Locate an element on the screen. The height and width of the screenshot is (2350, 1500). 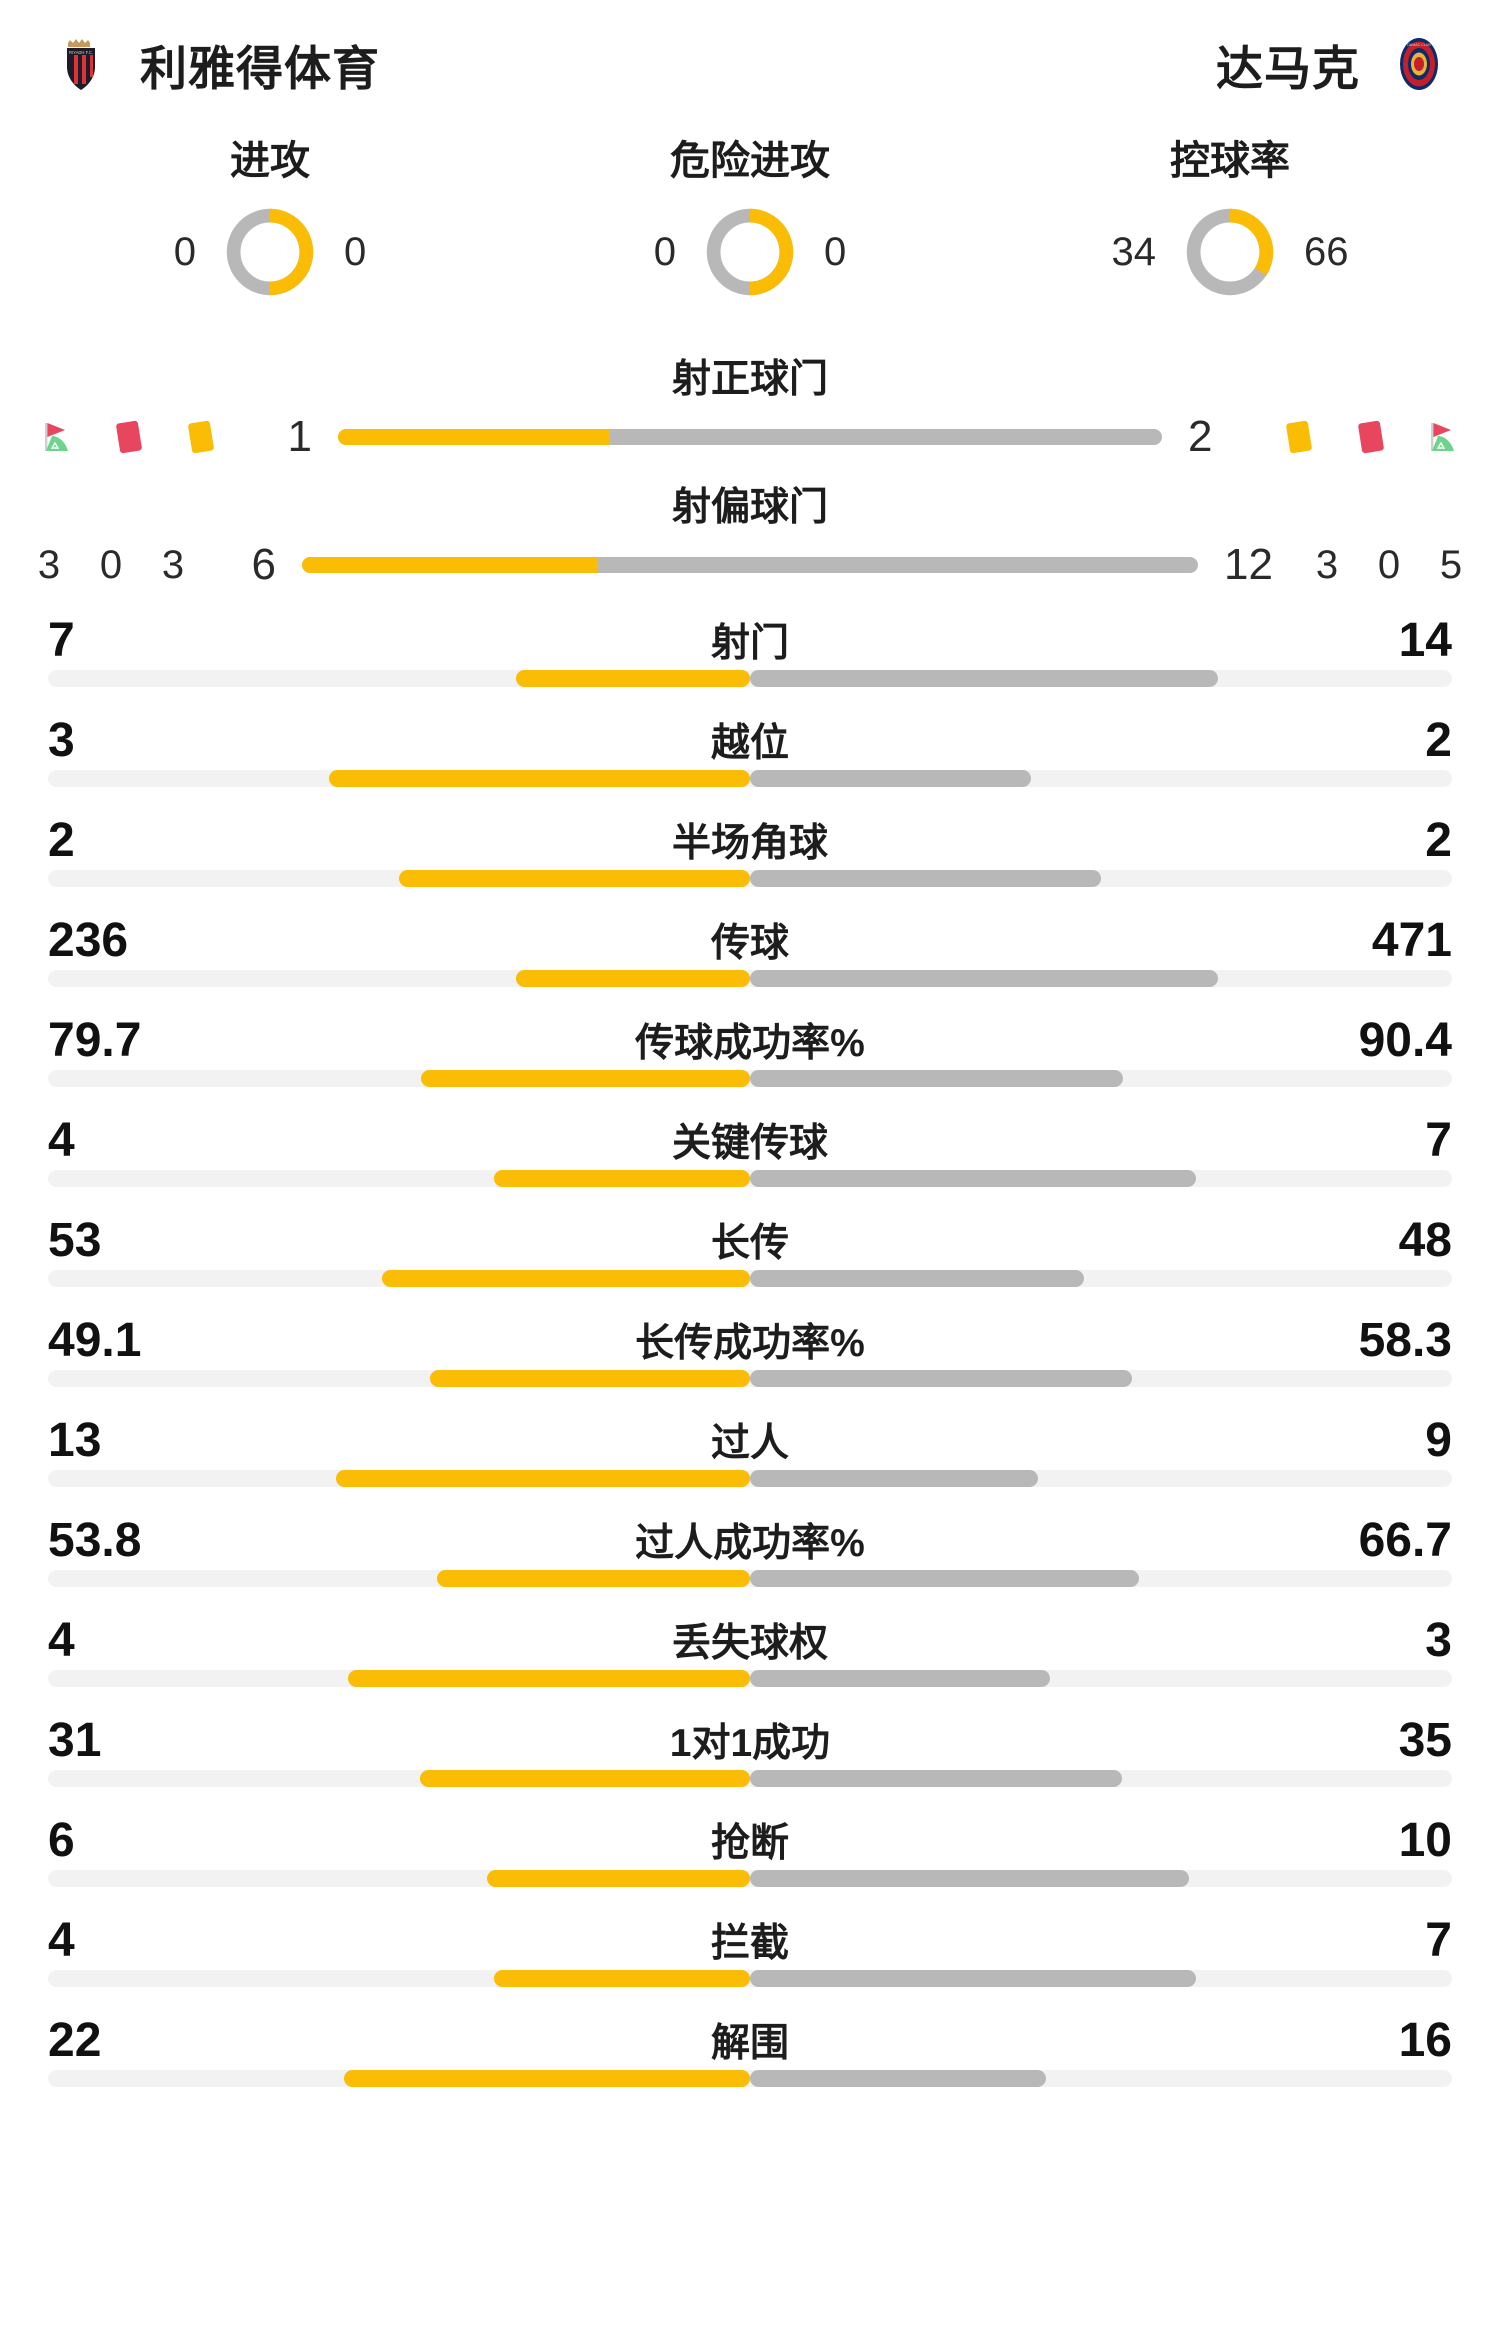
donut-away-value: 66 is located at coordinates (1326, 251).